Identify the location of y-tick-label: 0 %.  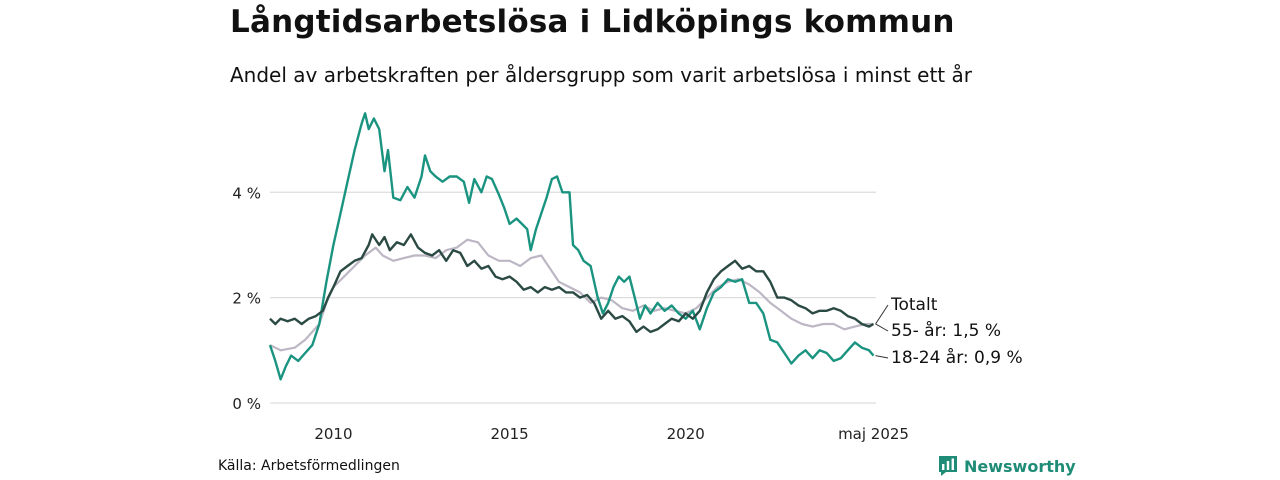
(246, 404).